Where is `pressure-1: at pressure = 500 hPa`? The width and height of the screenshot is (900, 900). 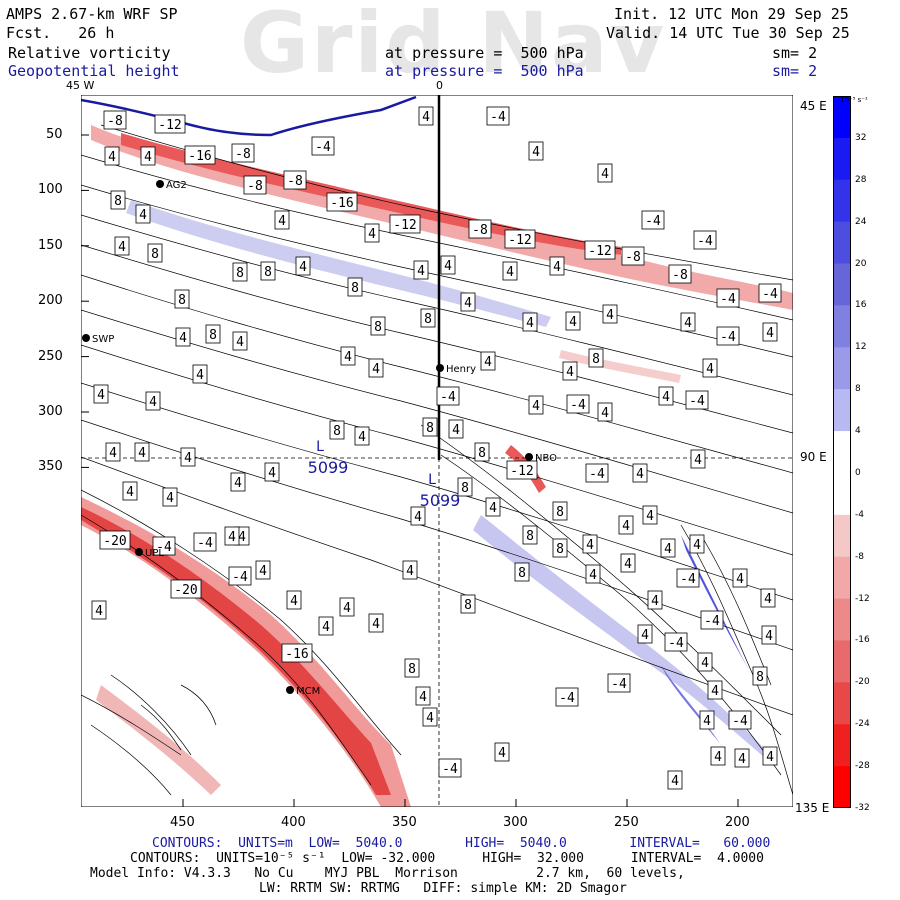 pressure-1: at pressure = 500 hPa is located at coordinates (484, 53).